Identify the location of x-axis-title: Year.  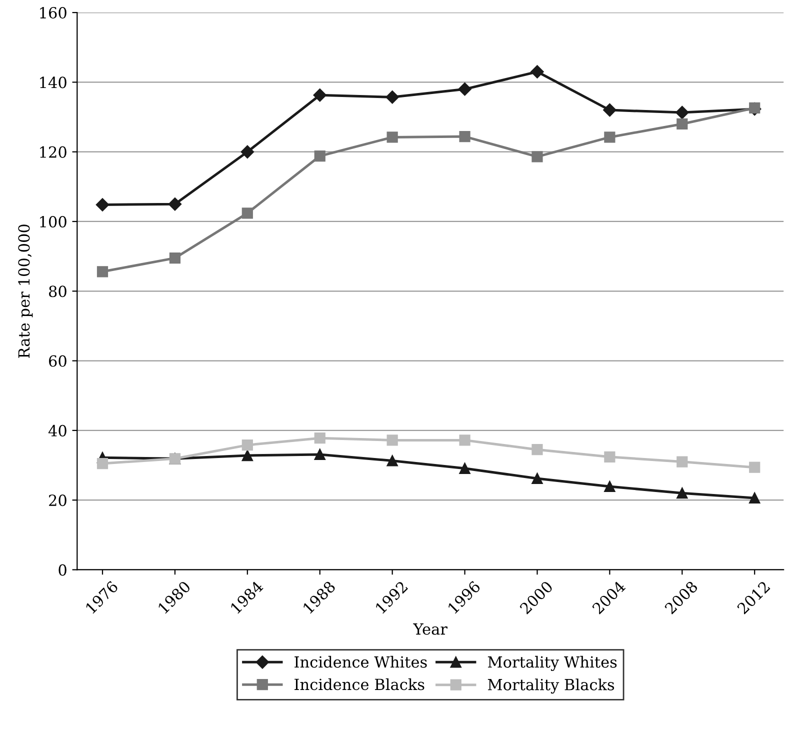
(430, 629).